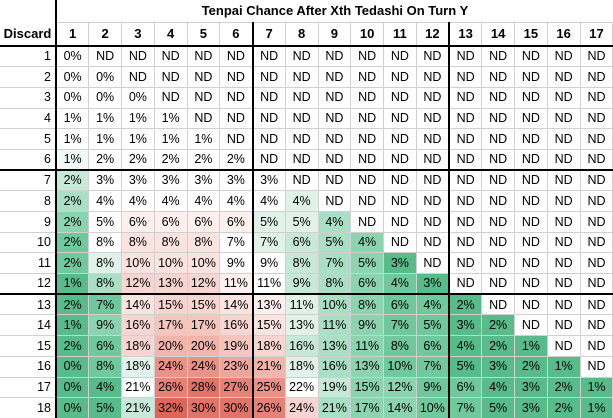 This screenshot has height=418, width=613. I want to click on cell-r16-c9: 16%, so click(334, 366).